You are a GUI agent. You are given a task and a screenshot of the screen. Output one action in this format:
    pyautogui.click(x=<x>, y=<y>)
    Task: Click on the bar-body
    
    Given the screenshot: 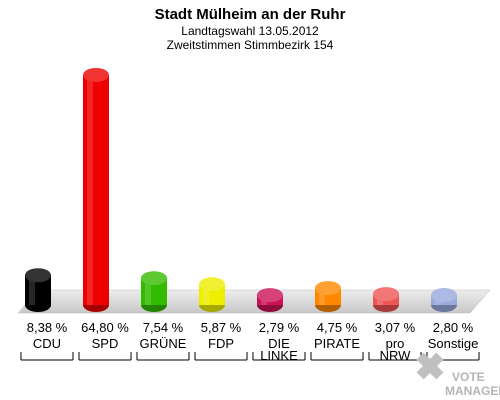 What is the action you would take?
    pyautogui.click(x=96, y=190)
    